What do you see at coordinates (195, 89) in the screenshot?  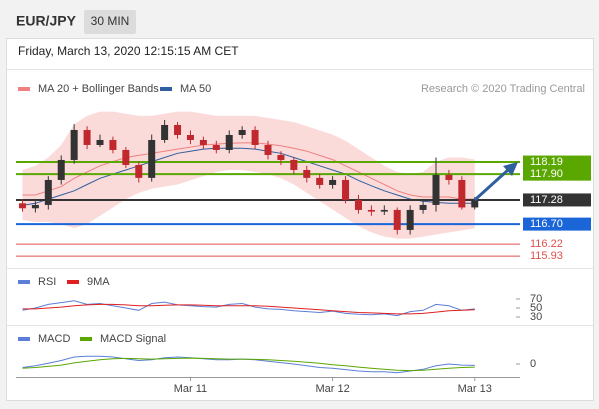 I see `legend-label: MA 50` at bounding box center [195, 89].